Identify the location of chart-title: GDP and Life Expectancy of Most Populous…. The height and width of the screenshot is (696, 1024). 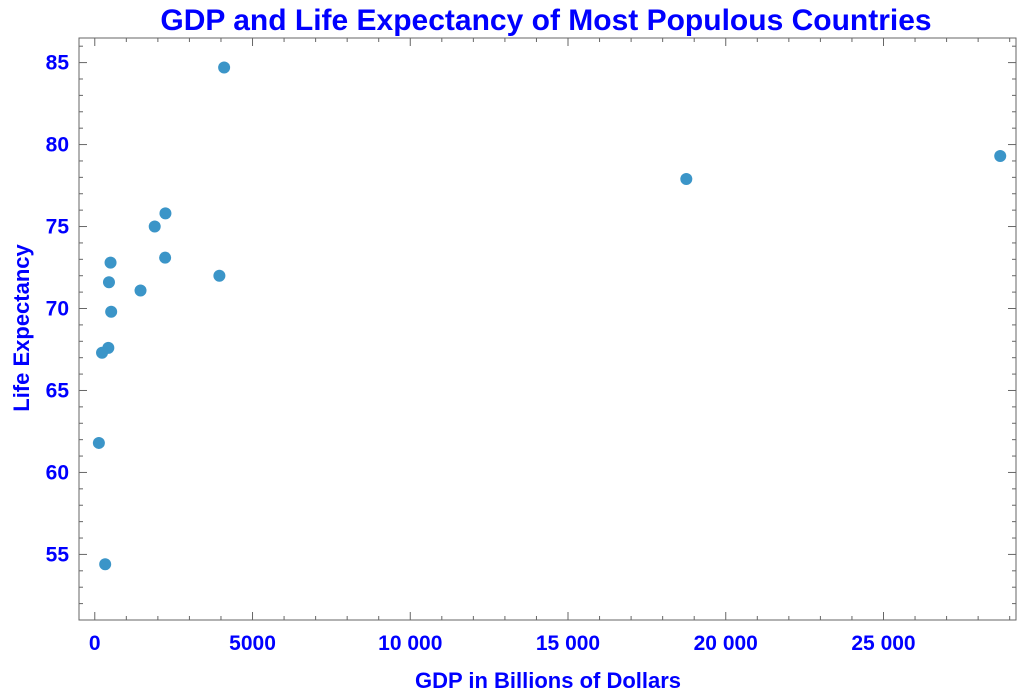
(545, 20).